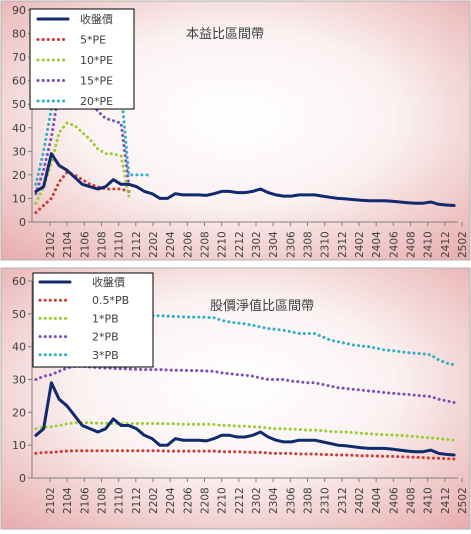 This screenshot has height=534, width=471. I want to click on y-tick-label: 80, so click(19, 34).